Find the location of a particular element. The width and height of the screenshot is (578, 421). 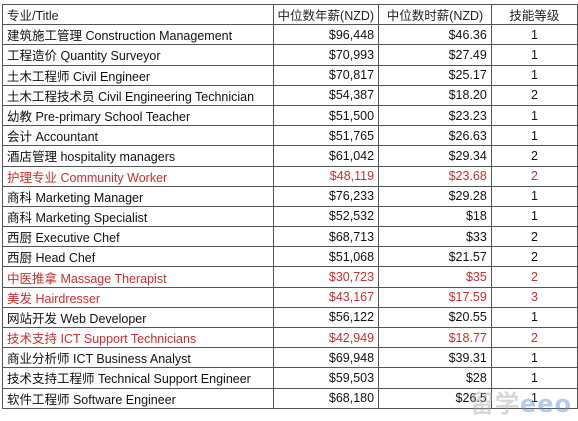

cell-annual-salary: $96,448 is located at coordinates (326, 35).